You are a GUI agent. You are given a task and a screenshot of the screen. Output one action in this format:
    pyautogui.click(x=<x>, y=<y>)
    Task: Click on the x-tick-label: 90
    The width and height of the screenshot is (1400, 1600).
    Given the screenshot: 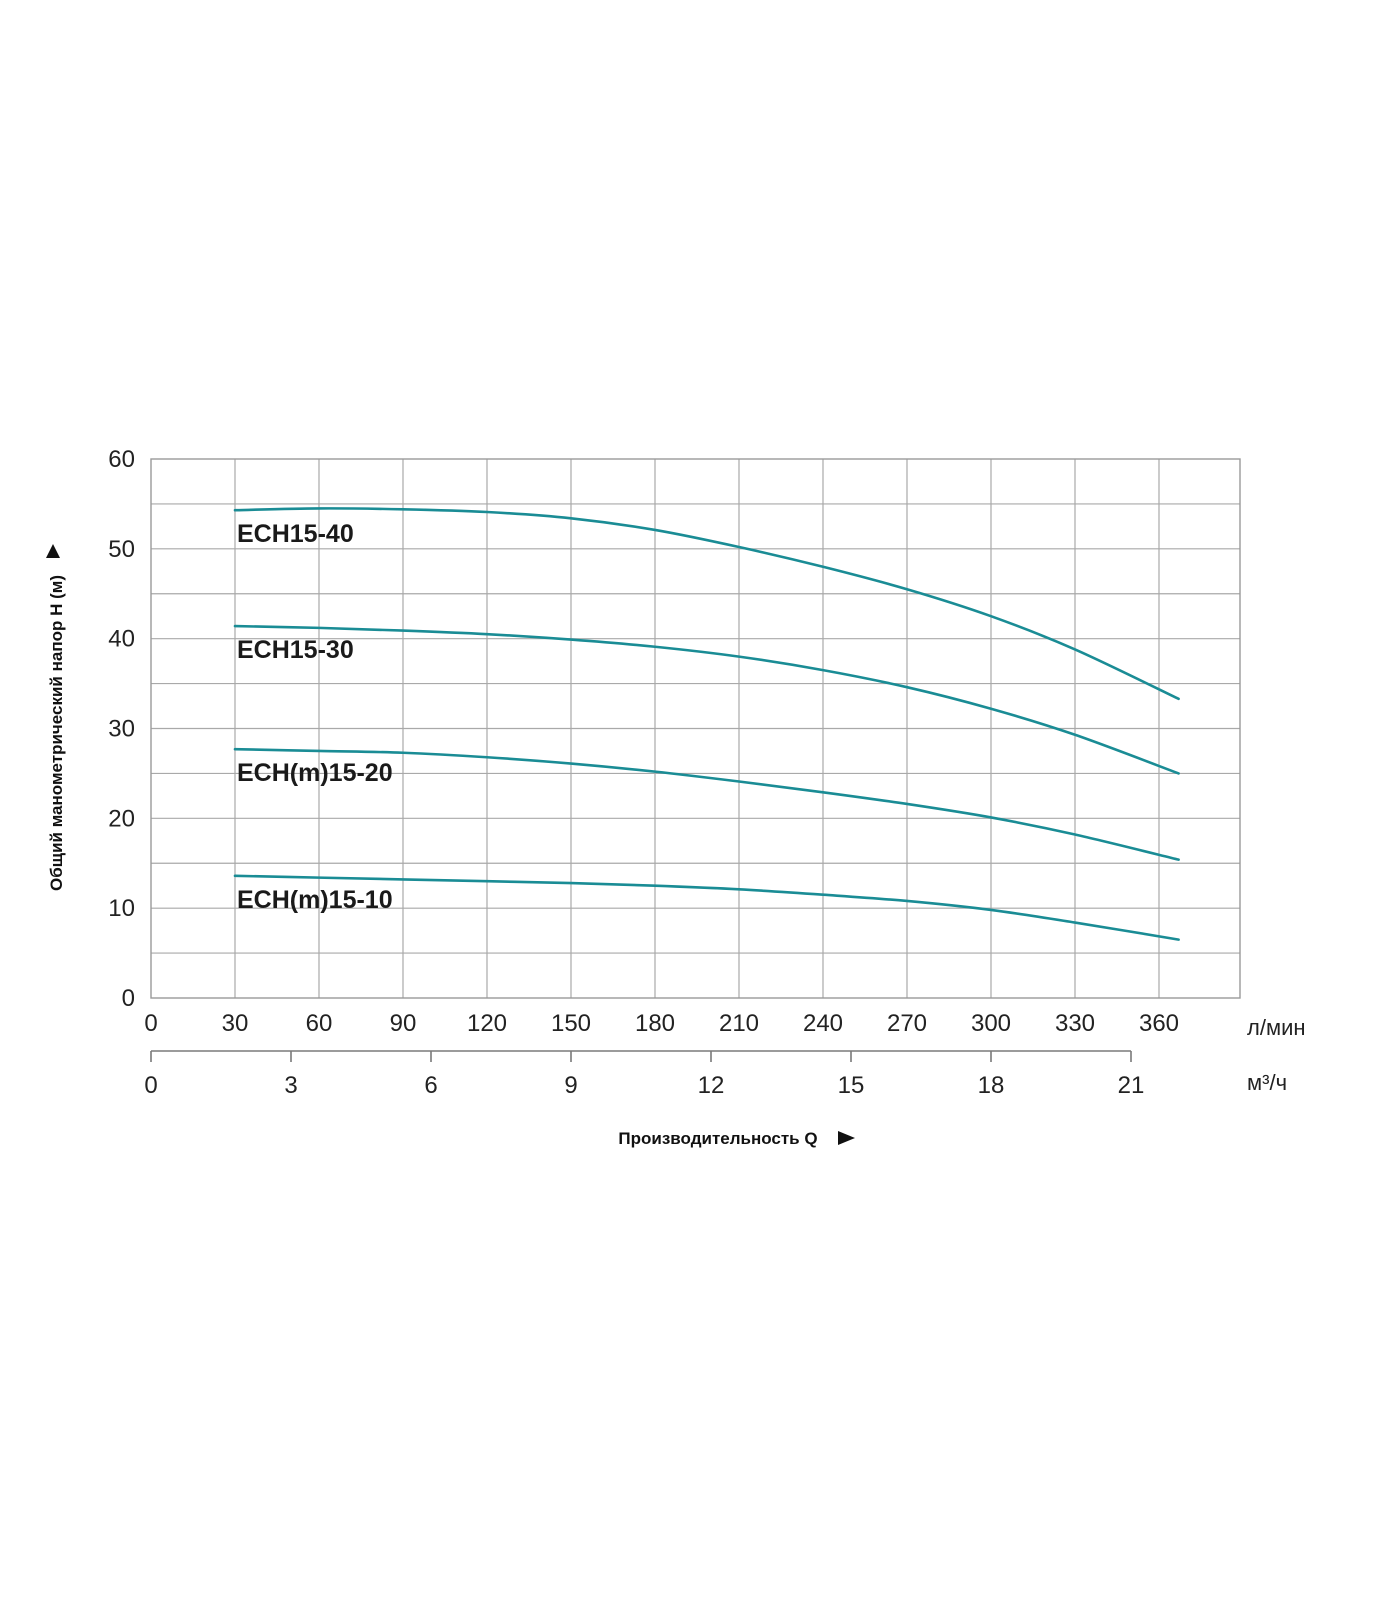 What is the action you would take?
    pyautogui.click(x=403, y=1023)
    